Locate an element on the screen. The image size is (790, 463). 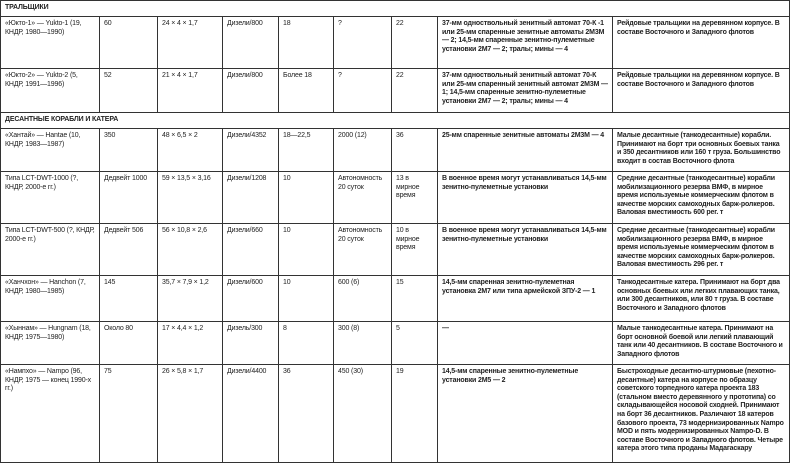
ship-name-cell: «Хантай» — Hantae (10, КНДР, 1983—1987) is located at coordinates (50, 150).